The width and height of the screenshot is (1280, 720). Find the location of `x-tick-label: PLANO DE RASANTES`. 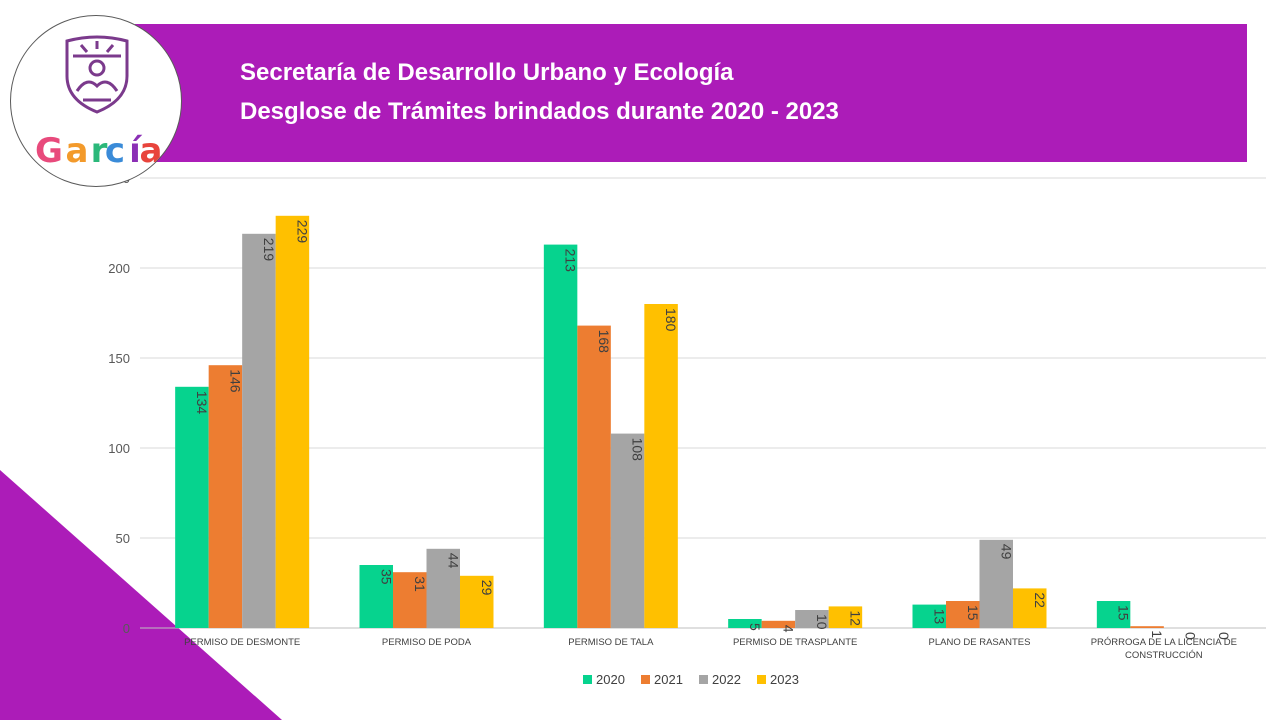

x-tick-label: PLANO DE RASANTES is located at coordinates (980, 642).